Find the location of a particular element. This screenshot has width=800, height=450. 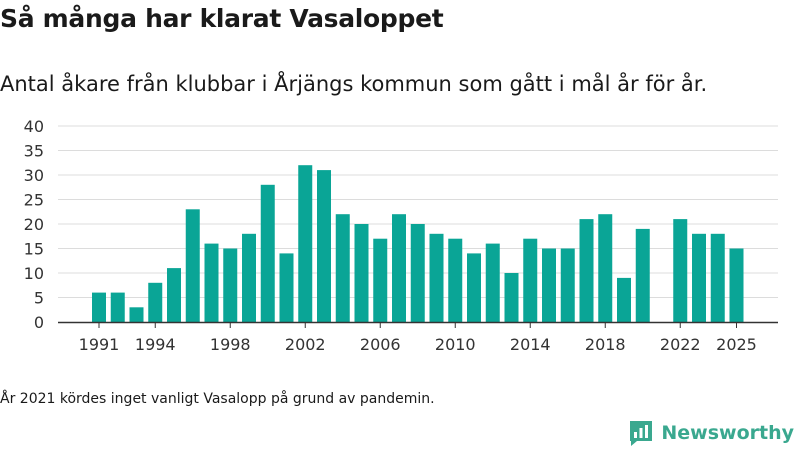

newsworthy-logo-icon is located at coordinates (641, 433).